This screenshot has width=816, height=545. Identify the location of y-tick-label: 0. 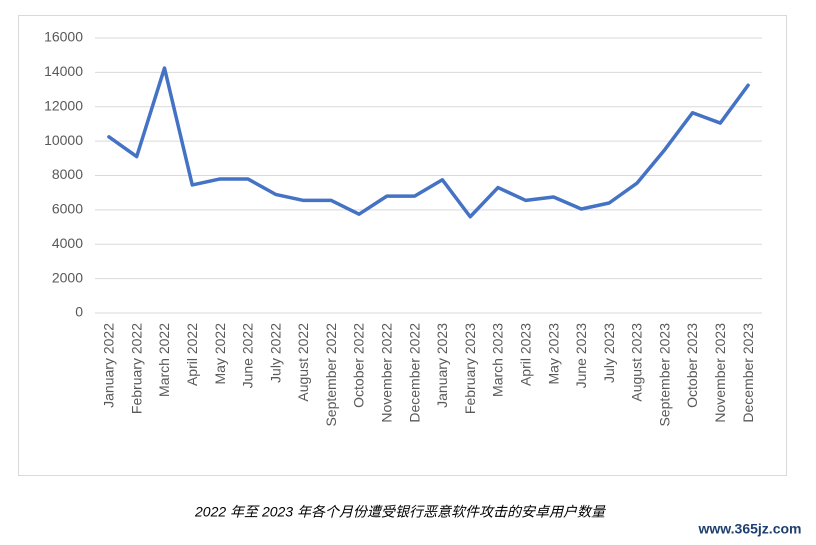
(79, 312).